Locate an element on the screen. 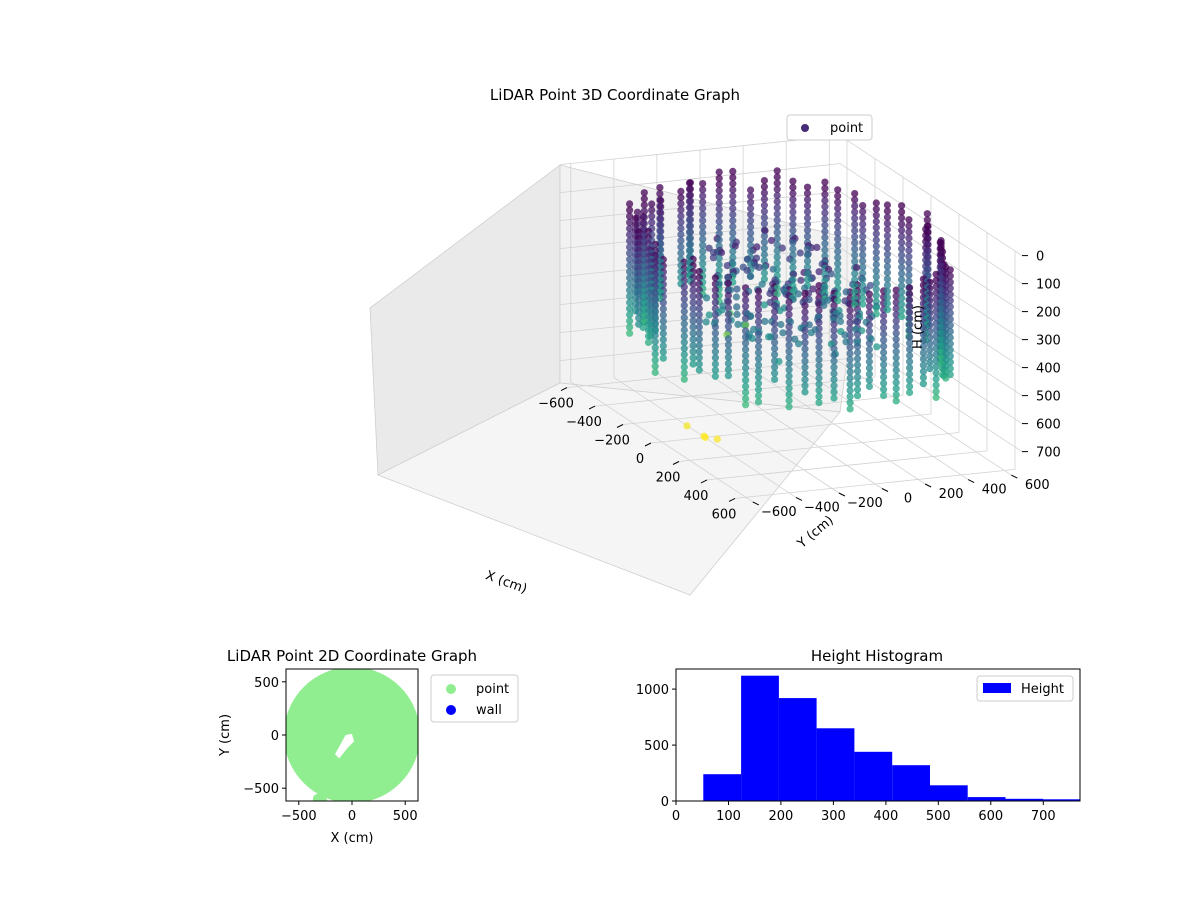 This screenshot has height=900, width=1200. tick-label-y-3d: −400 is located at coordinates (822, 507).